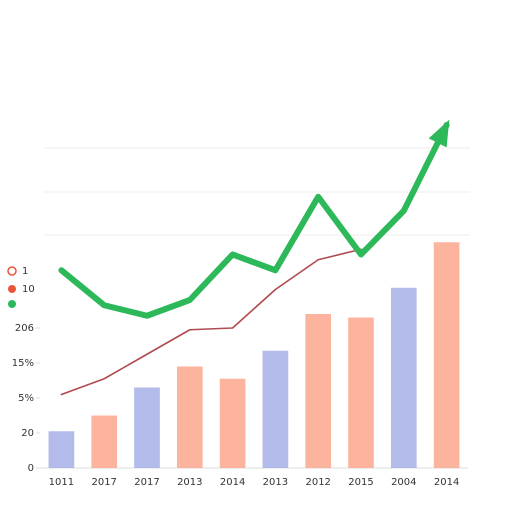  Describe the element at coordinates (317, 482) in the screenshot. I see `x-tick-label: 2012` at that location.